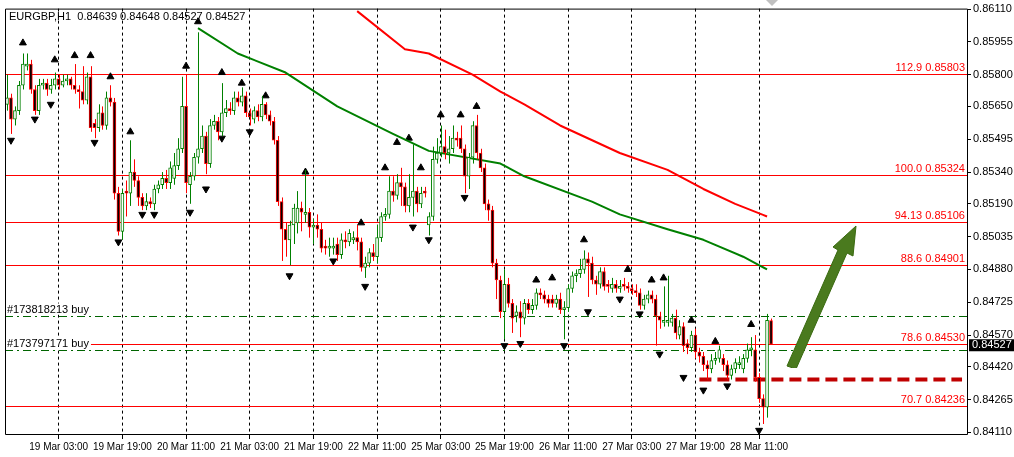 The height and width of the screenshot is (457, 1014). What do you see at coordinates (993, 171) in the screenshot?
I see `y-tick-label: 0.85340` at bounding box center [993, 171].